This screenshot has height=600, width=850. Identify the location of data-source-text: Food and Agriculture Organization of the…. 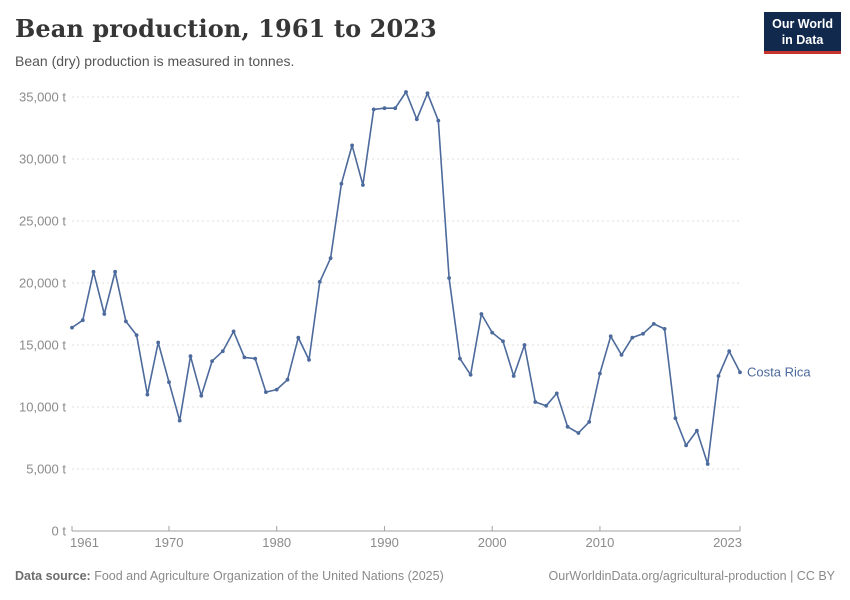
(269, 576).